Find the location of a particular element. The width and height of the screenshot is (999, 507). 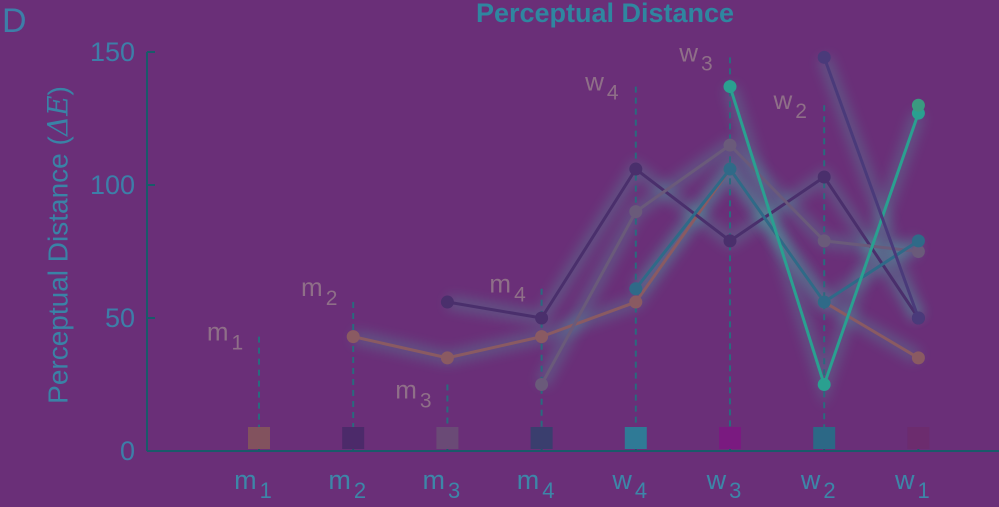

panel-letter: D is located at coordinates (14, 21).